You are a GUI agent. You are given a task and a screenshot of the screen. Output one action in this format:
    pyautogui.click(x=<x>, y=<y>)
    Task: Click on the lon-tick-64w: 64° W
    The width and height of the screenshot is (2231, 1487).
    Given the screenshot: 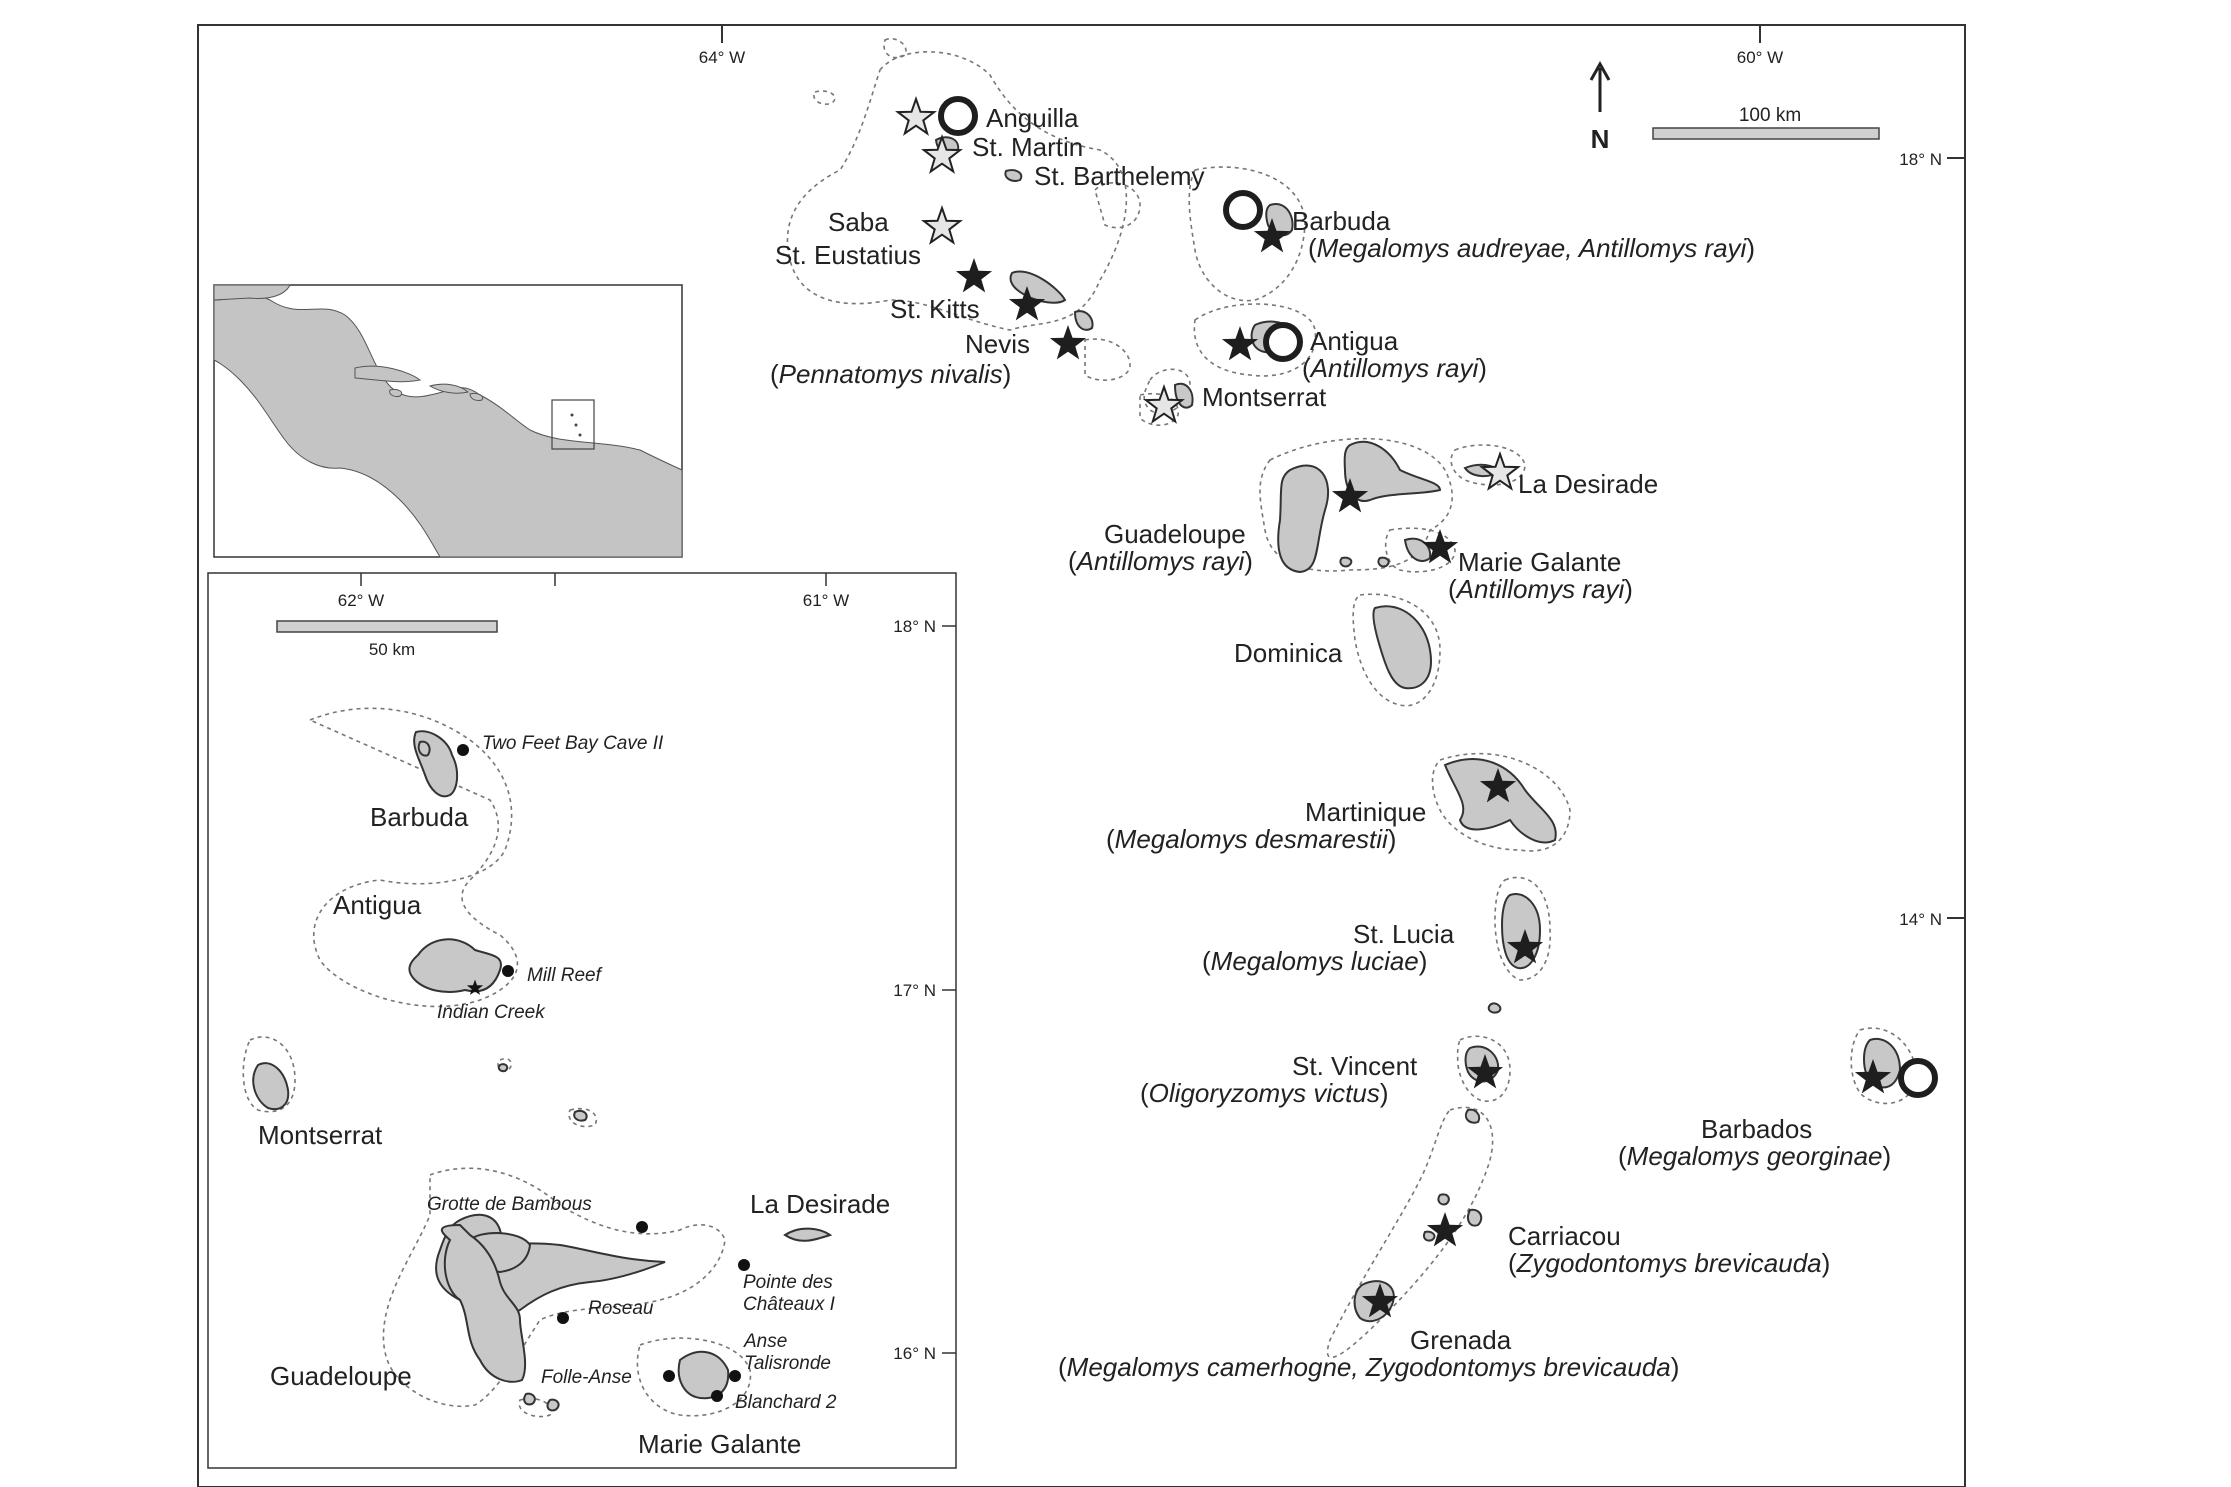 What is the action you would take?
    pyautogui.click(x=722, y=57)
    